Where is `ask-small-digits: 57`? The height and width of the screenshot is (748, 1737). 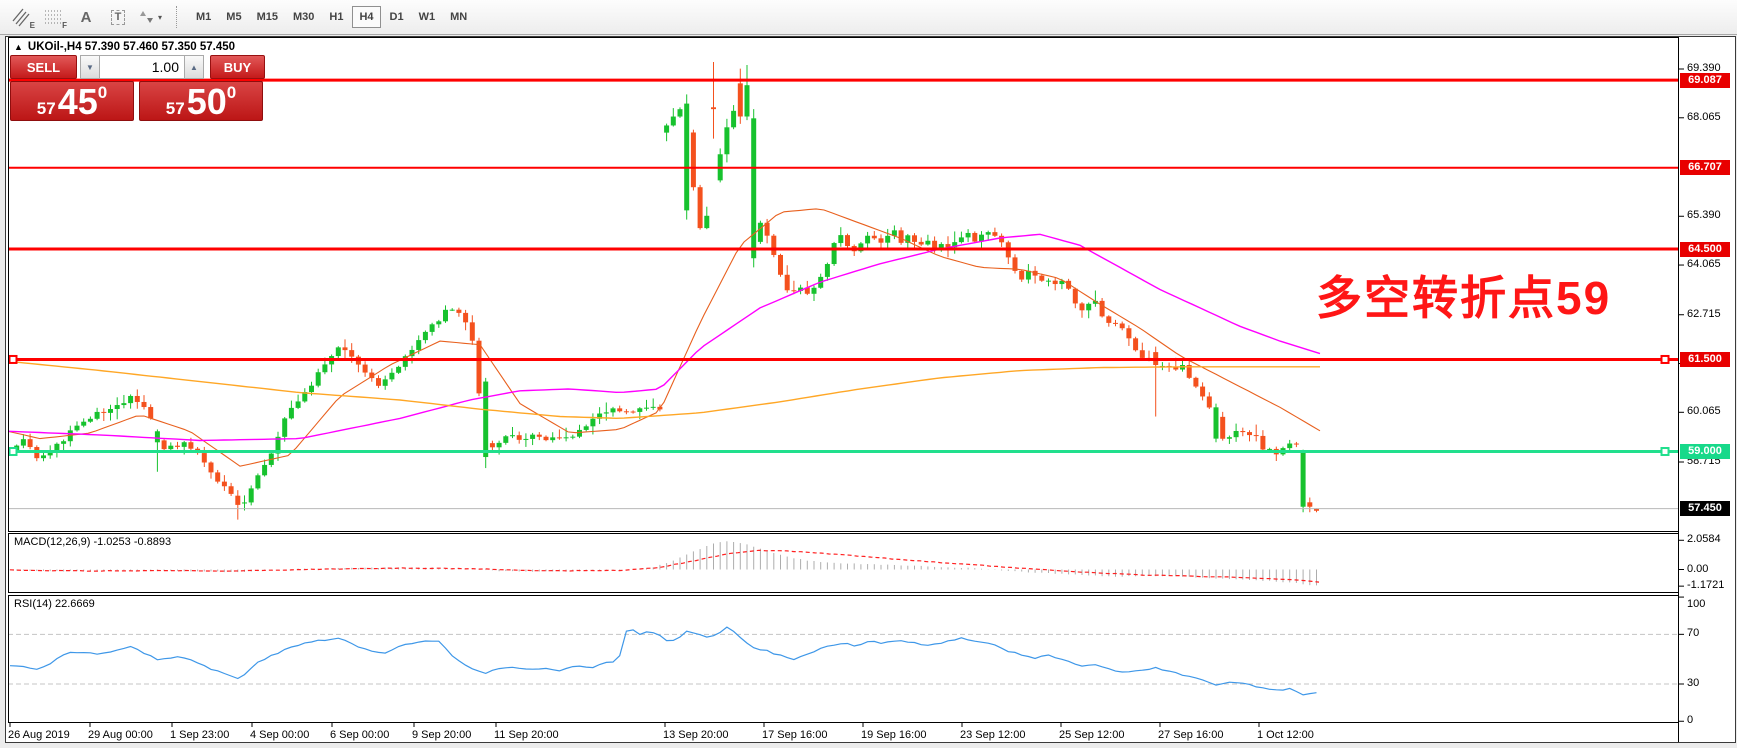
ask-small-digits: 57 is located at coordinates (175, 108).